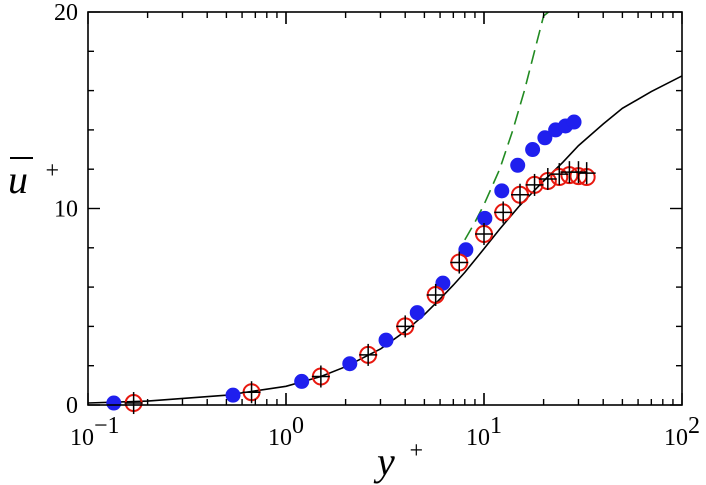 The width and height of the screenshot is (706, 485). What do you see at coordinates (416, 451) in the screenshot?
I see `x-axis-label-sup: +` at bounding box center [416, 451].